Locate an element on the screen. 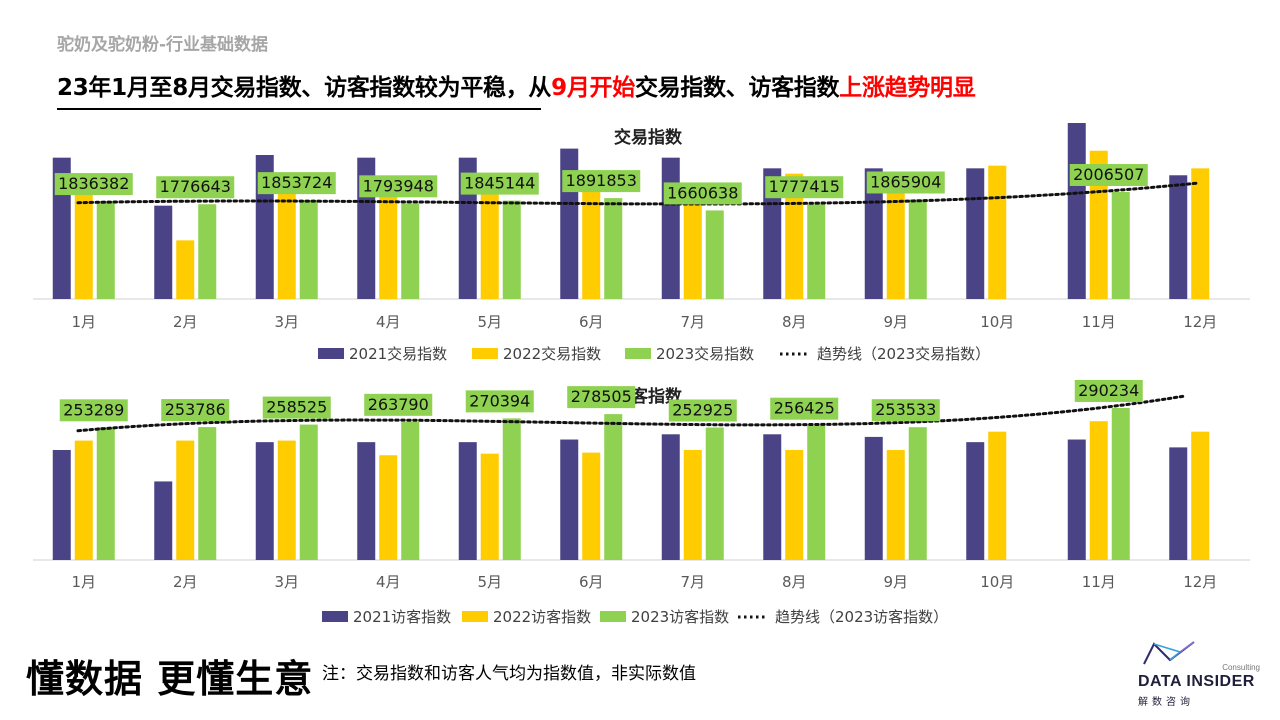 The height and width of the screenshot is (720, 1280). legend-label: 2021交易指数 is located at coordinates (398, 354).